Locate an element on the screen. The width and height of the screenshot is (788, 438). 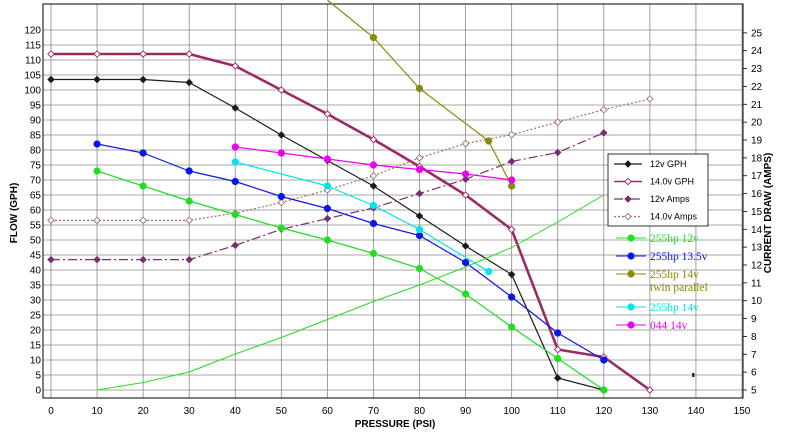
x-tick-label: 130 is located at coordinates (650, 411).